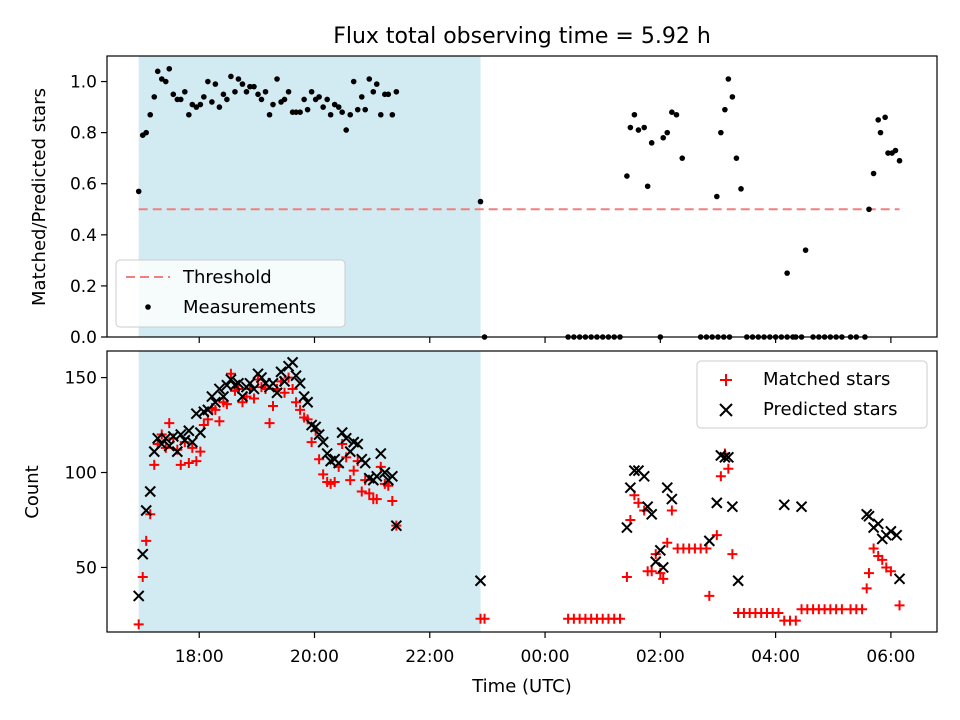 The height and width of the screenshot is (720, 960). What do you see at coordinates (660, 657) in the screenshot?
I see `x-tick-label: 02:00` at bounding box center [660, 657].